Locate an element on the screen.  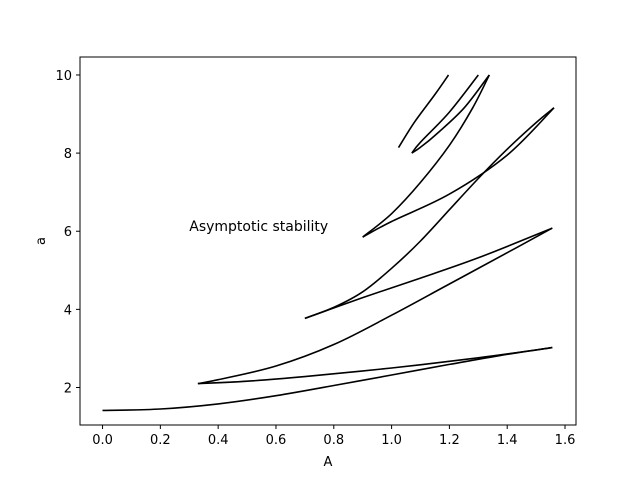
y-tick-label: 4 is located at coordinates (68, 310).